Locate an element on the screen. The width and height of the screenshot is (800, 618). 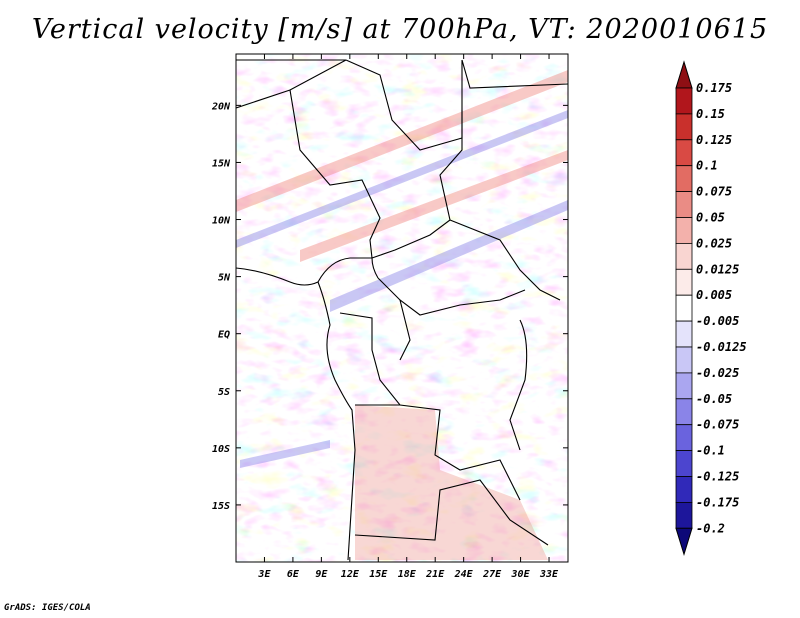
lat-label: 5S is located at coordinates (224, 392).